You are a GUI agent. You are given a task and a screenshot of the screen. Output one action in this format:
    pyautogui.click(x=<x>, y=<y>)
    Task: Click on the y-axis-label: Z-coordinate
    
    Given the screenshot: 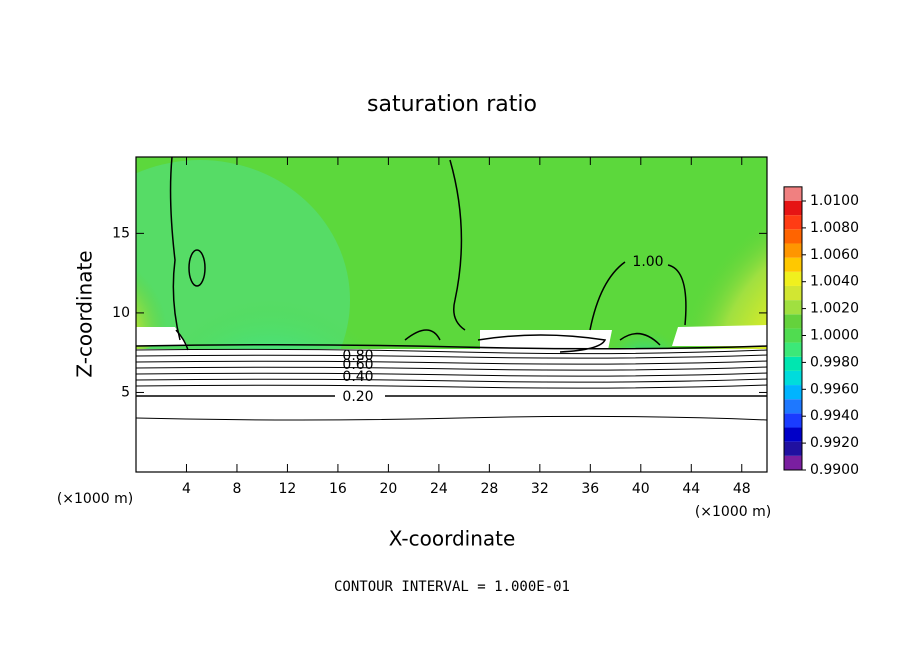 What is the action you would take?
    pyautogui.click(x=85, y=313)
    